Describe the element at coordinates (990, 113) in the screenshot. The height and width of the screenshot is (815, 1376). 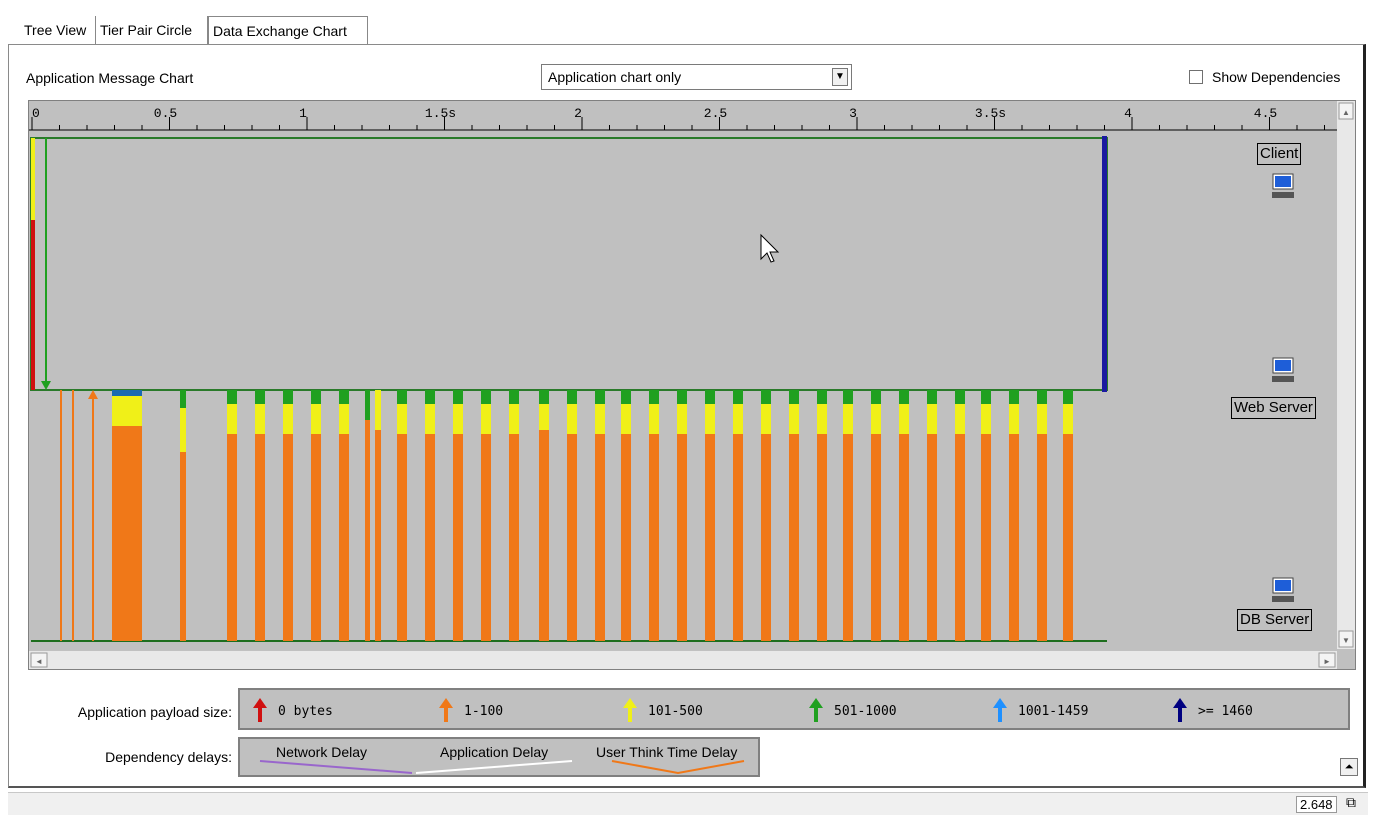
I see `axis-tick-label: 3.5s` at that location.